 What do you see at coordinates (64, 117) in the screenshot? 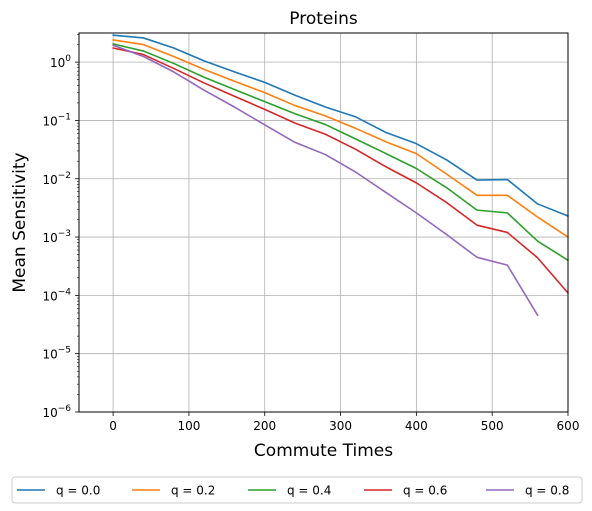
I see `y-tick-label-exponent: −1` at bounding box center [64, 117].